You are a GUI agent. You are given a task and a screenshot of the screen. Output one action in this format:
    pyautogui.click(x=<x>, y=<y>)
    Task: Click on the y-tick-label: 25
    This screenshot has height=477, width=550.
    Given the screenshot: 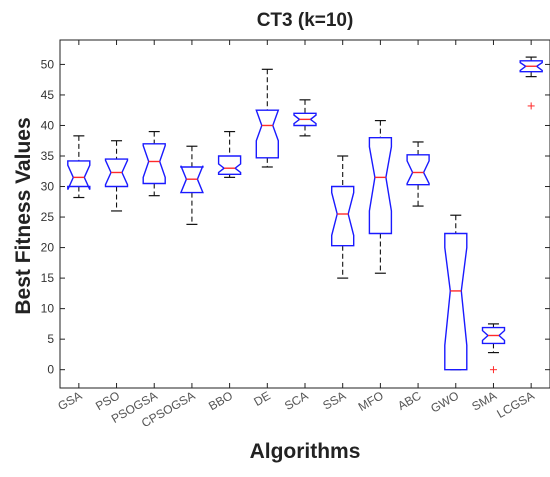 What is the action you would take?
    pyautogui.click(x=48, y=217)
    